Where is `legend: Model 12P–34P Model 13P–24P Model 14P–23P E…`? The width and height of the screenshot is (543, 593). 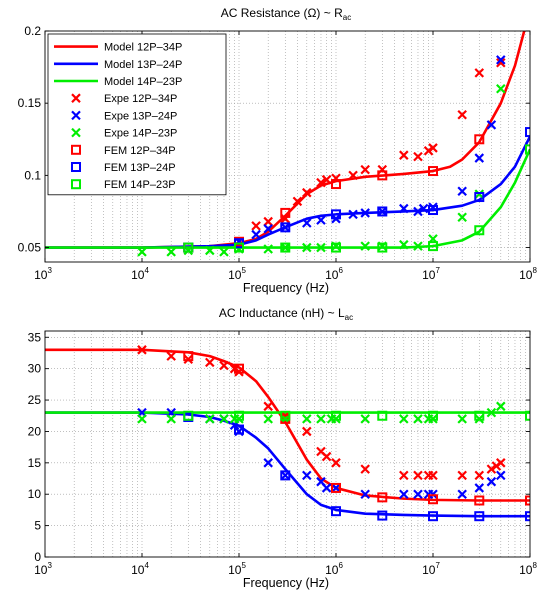 legend: Model 12P–34P Model 13P–24P Model 14P–23P E… is located at coordinates (137, 114).